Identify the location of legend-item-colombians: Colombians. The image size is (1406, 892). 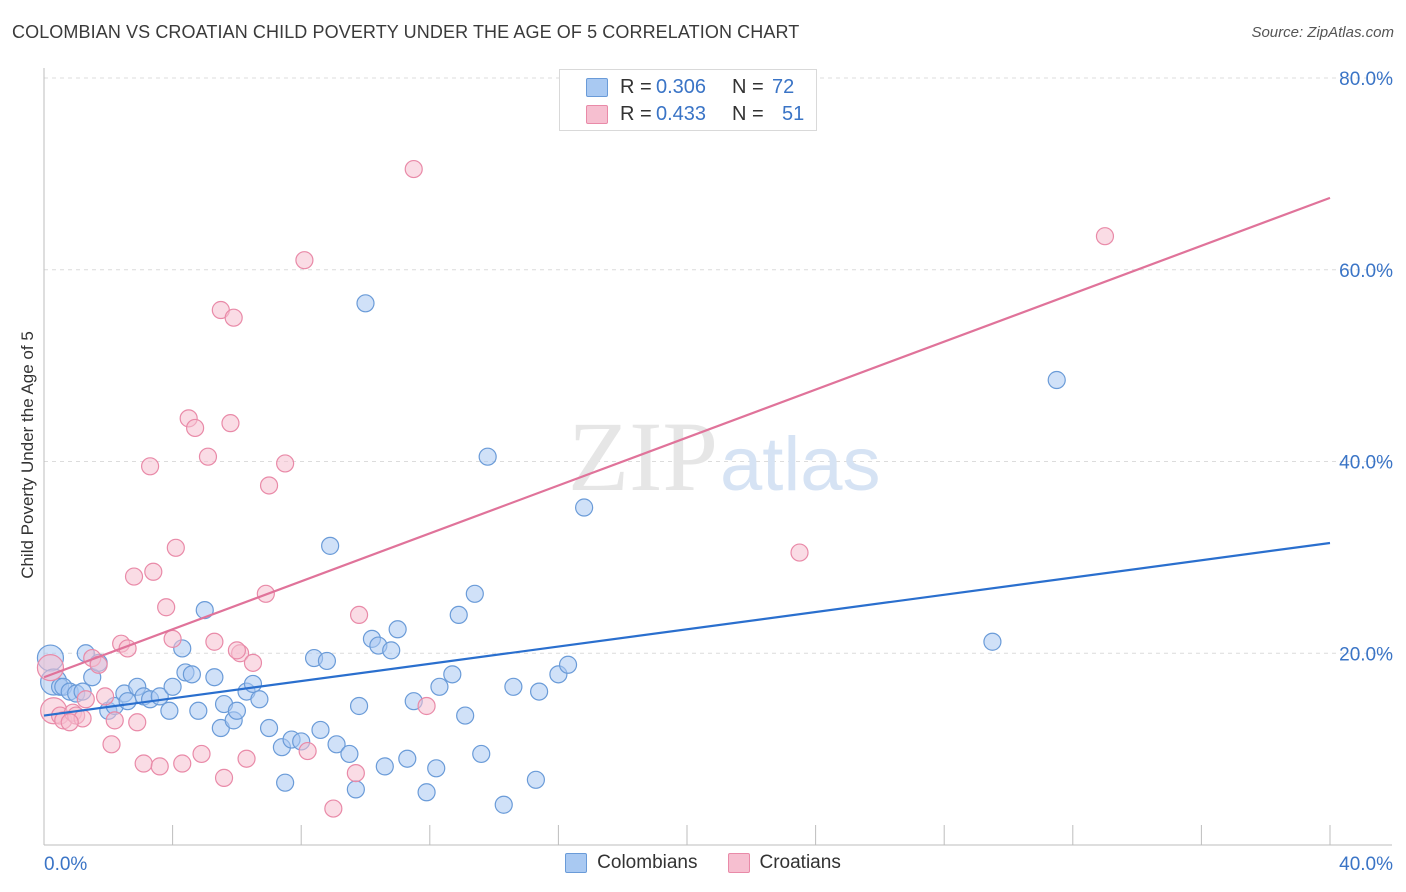
(631, 863).